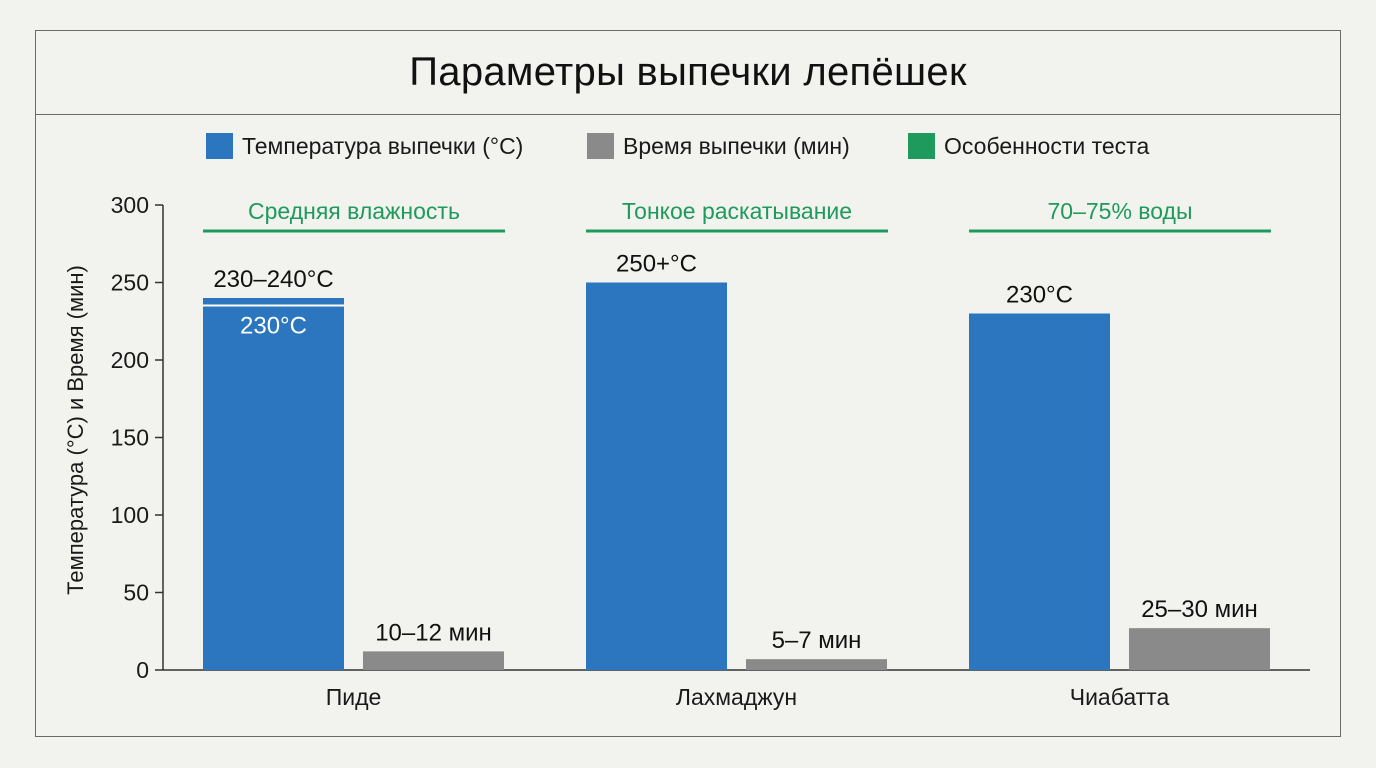 This screenshot has height=768, width=1376. I want to click on y-tick-label-200: 200, so click(130, 360).